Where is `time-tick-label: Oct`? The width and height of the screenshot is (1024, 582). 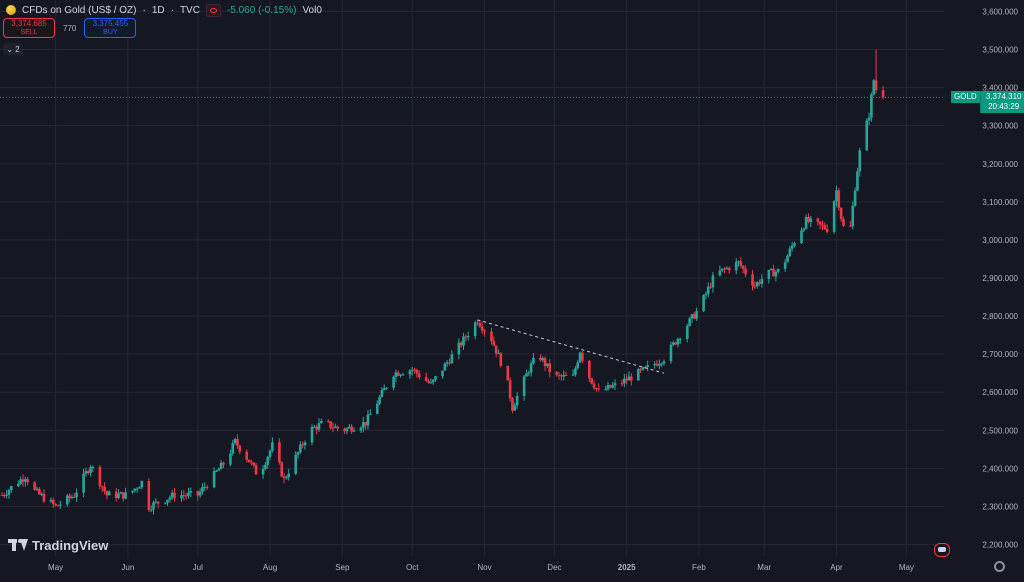 time-tick-label: Oct is located at coordinates (412, 567).